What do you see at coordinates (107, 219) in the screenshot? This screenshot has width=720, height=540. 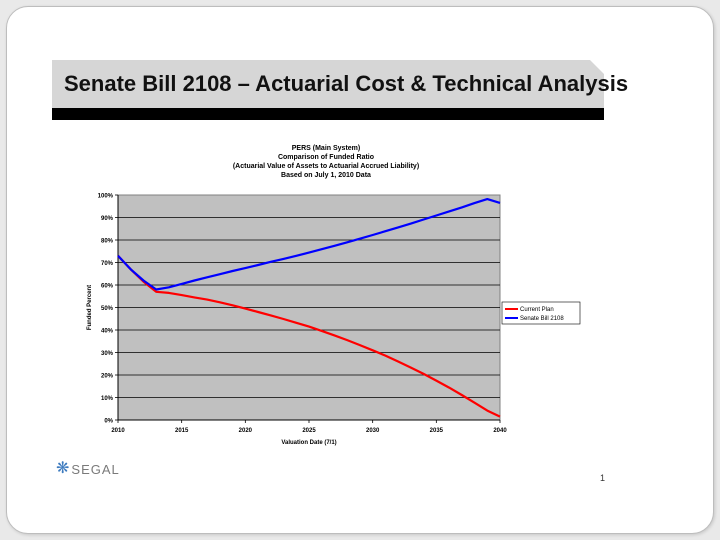 I see `y-tick-label: 90%` at bounding box center [107, 219].